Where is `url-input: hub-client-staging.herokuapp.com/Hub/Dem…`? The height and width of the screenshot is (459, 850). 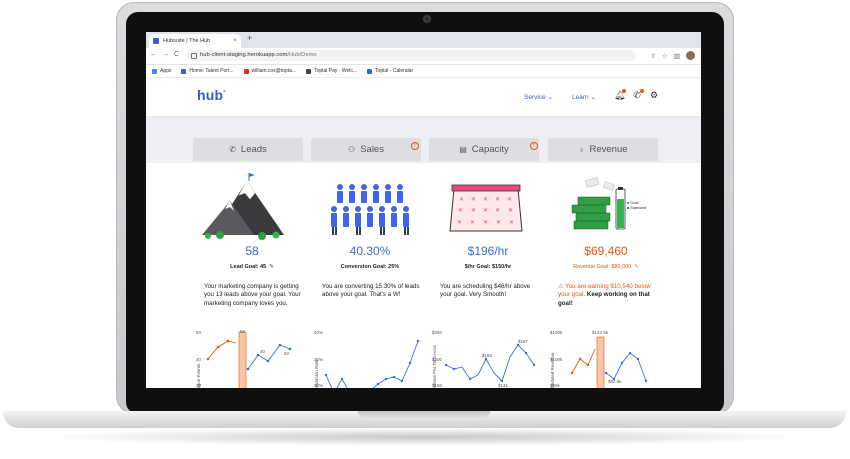
url-input: hub-client-staging.herokuapp.com/Hub/Dem… is located at coordinates (411, 55).